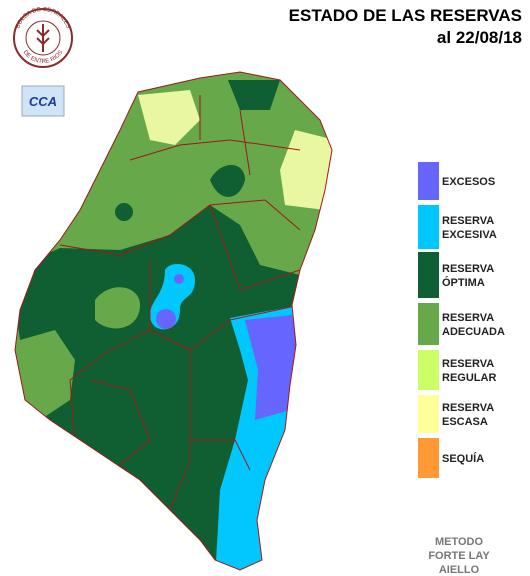 This screenshot has width=530, height=576. What do you see at coordinates (43, 37) in the screenshot?
I see `bolsa-logo: BOLSA DE CEREALES DE ENTRE RIOS` at bounding box center [43, 37].